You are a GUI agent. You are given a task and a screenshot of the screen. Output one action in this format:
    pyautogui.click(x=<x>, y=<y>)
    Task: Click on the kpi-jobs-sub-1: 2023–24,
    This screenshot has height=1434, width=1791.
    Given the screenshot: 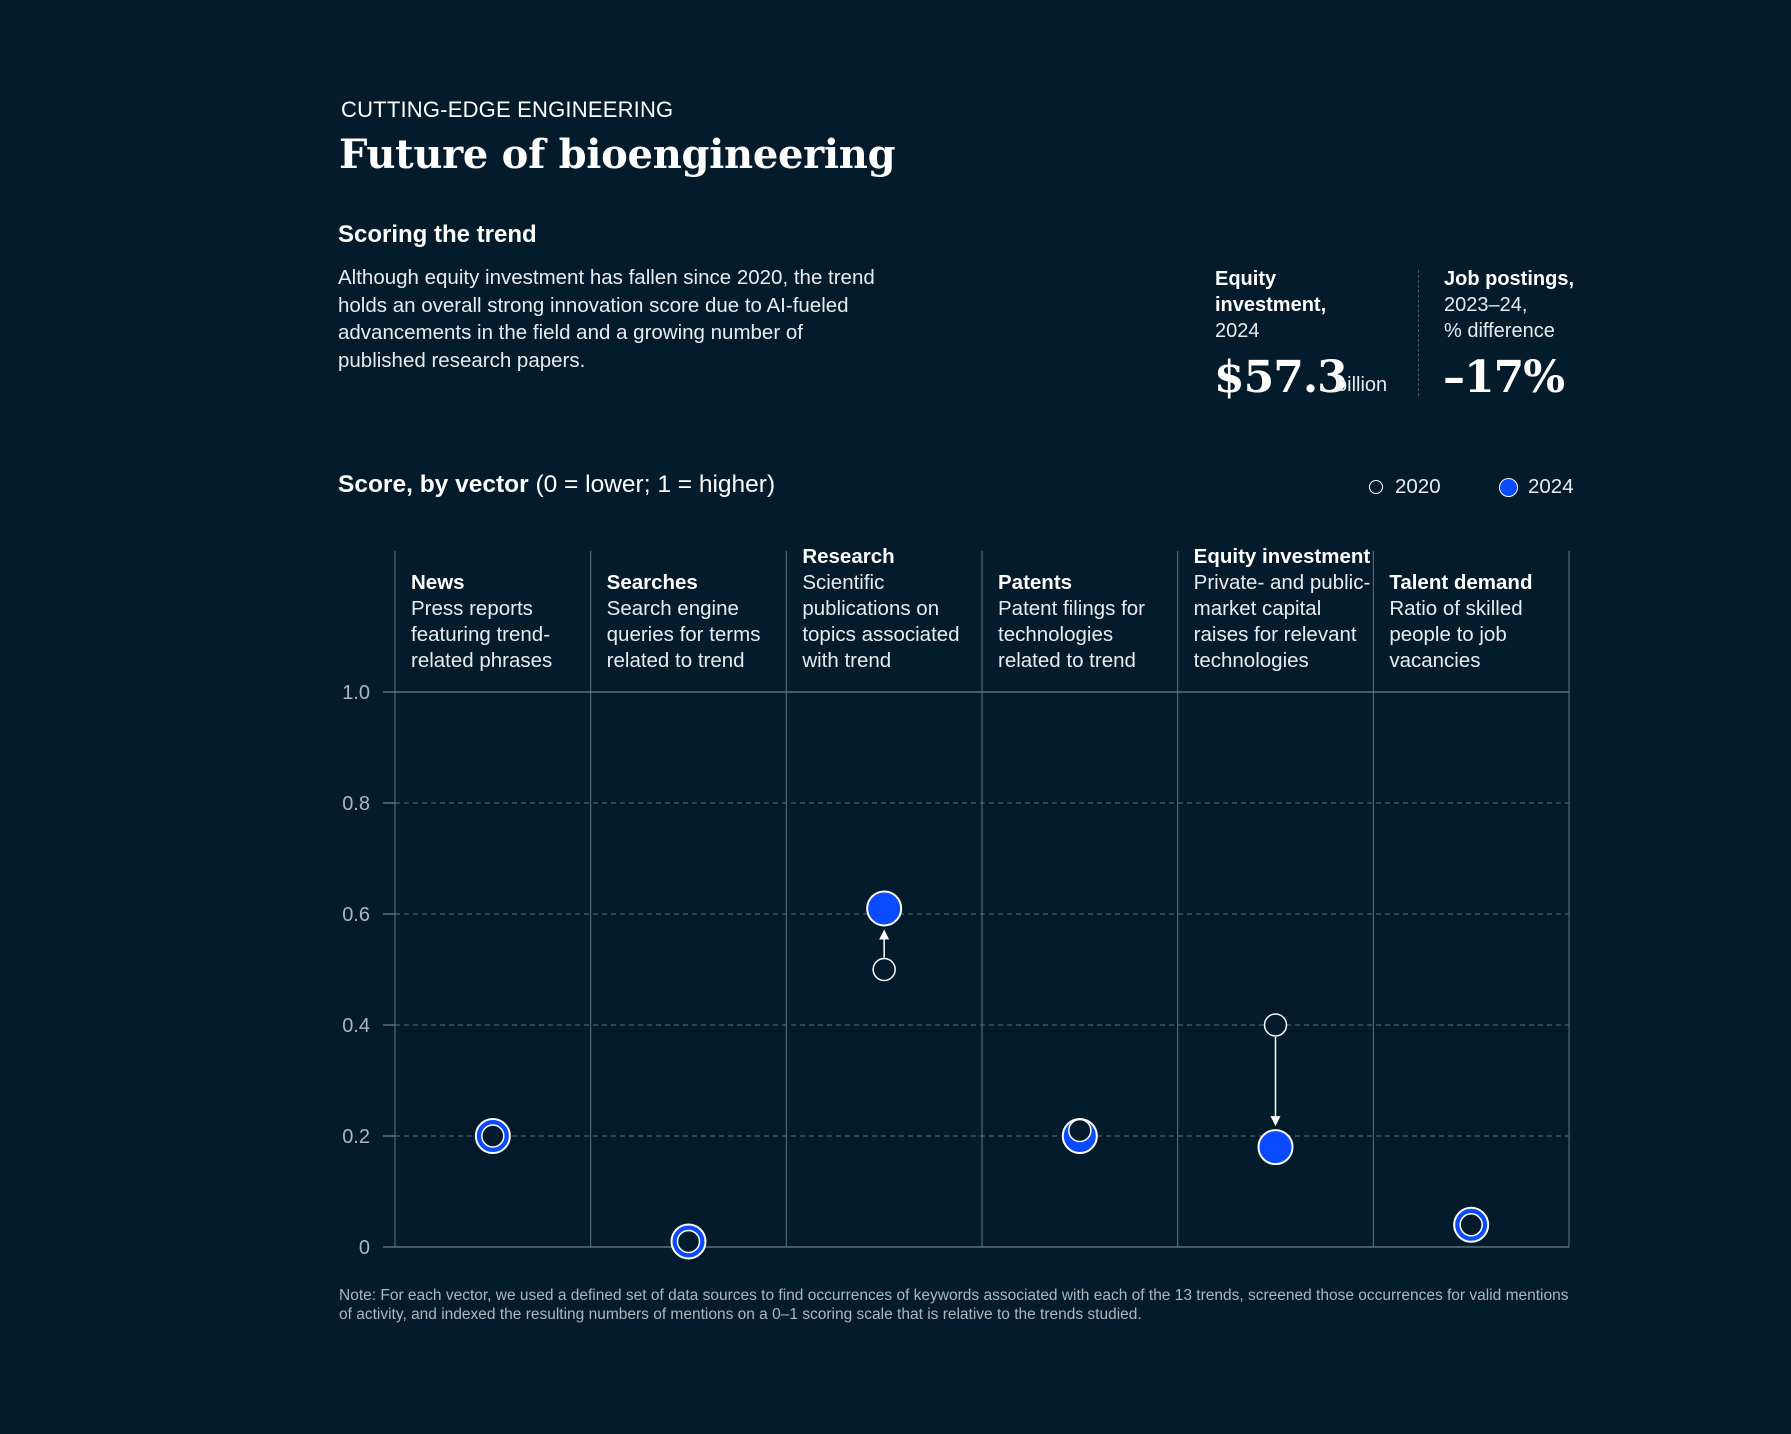 What is the action you would take?
    pyautogui.click(x=1486, y=305)
    